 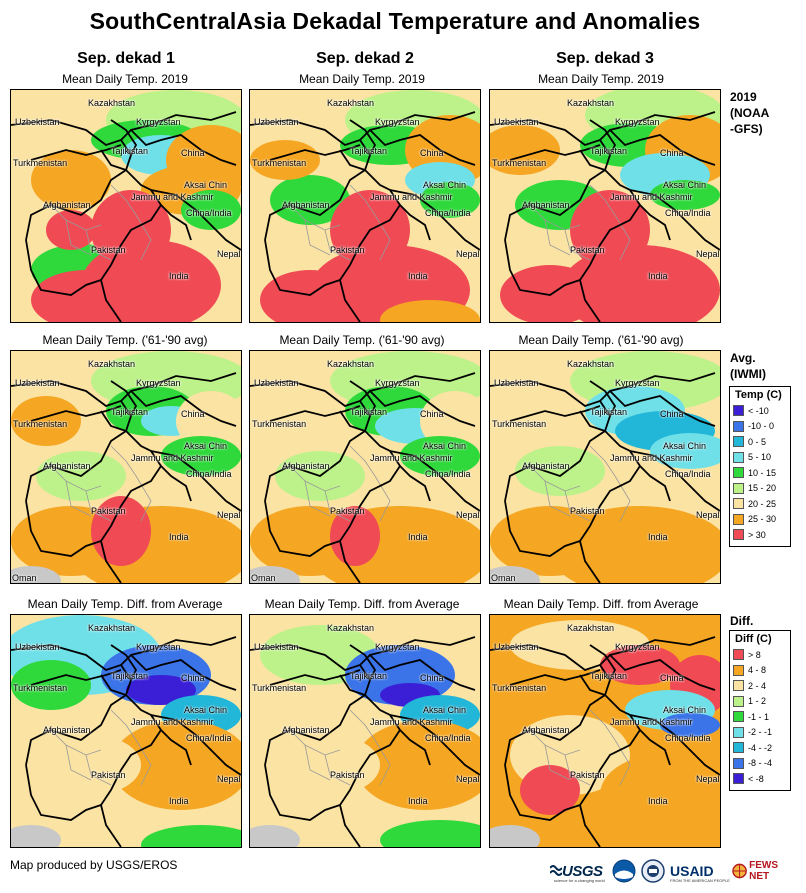 What do you see at coordinates (761, 764) in the screenshot?
I see `difference-legend-item: -8 - -4` at bounding box center [761, 764].